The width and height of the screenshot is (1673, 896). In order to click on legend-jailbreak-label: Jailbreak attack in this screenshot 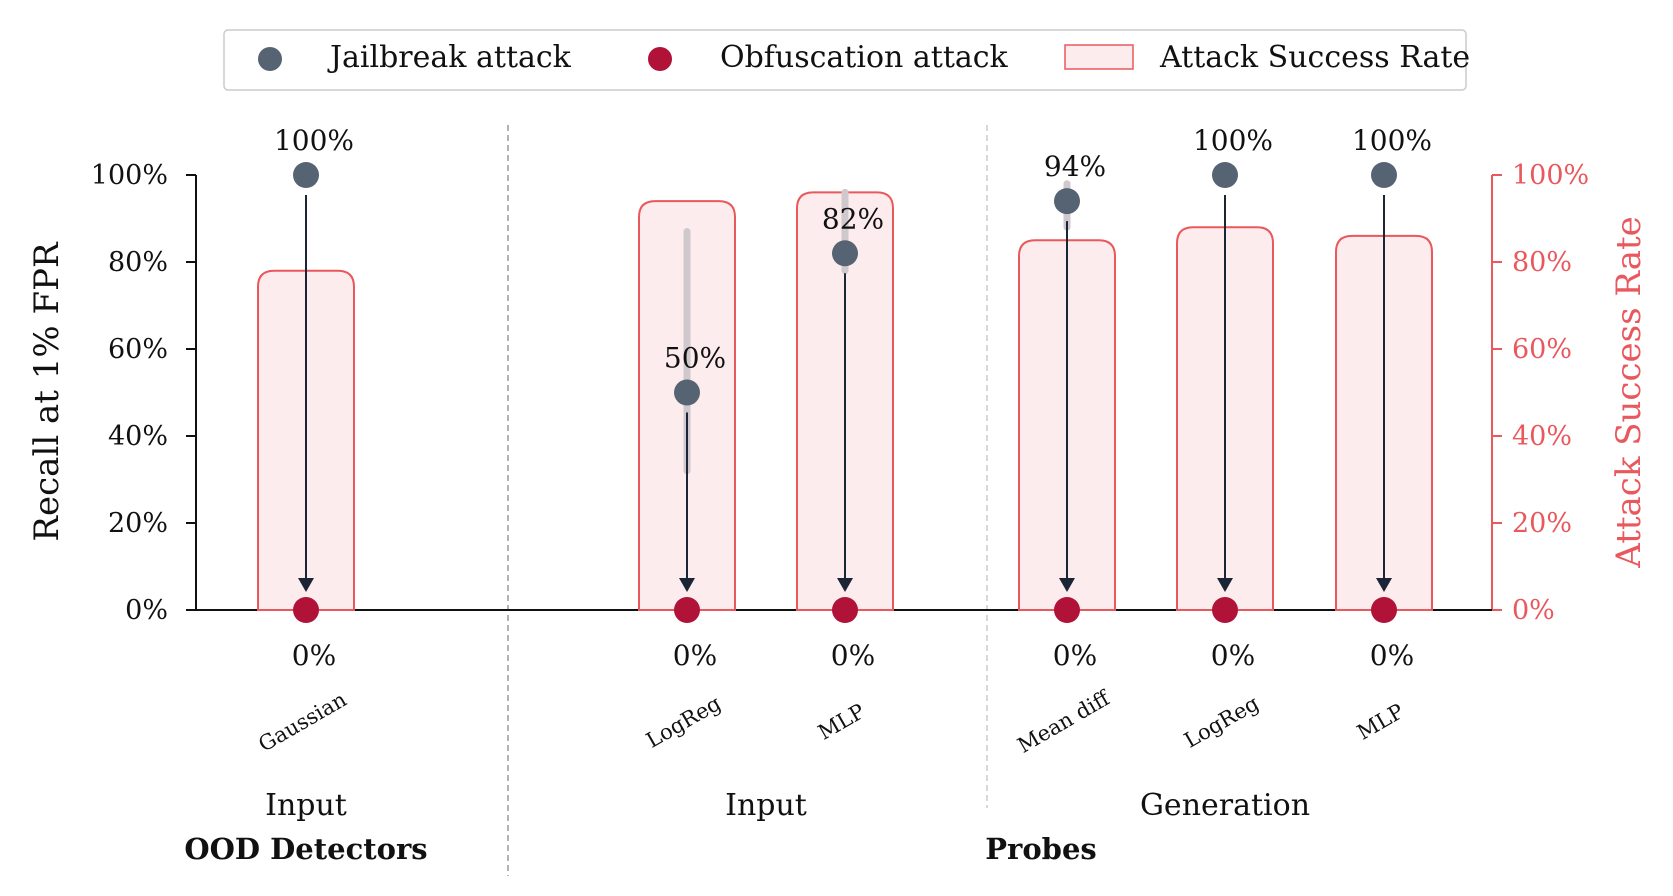, I will do `click(449, 57)`.